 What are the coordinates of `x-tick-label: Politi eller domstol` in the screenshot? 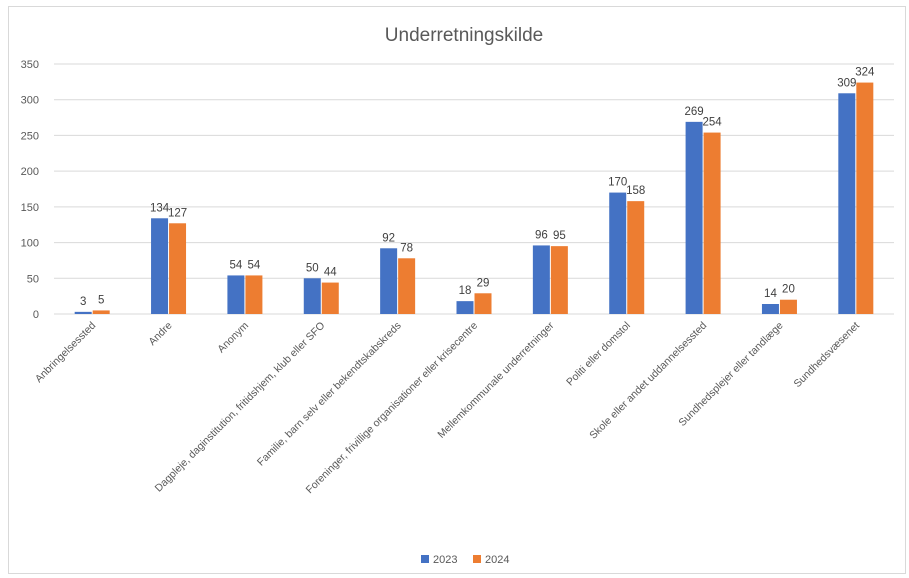 It's located at (598, 354).